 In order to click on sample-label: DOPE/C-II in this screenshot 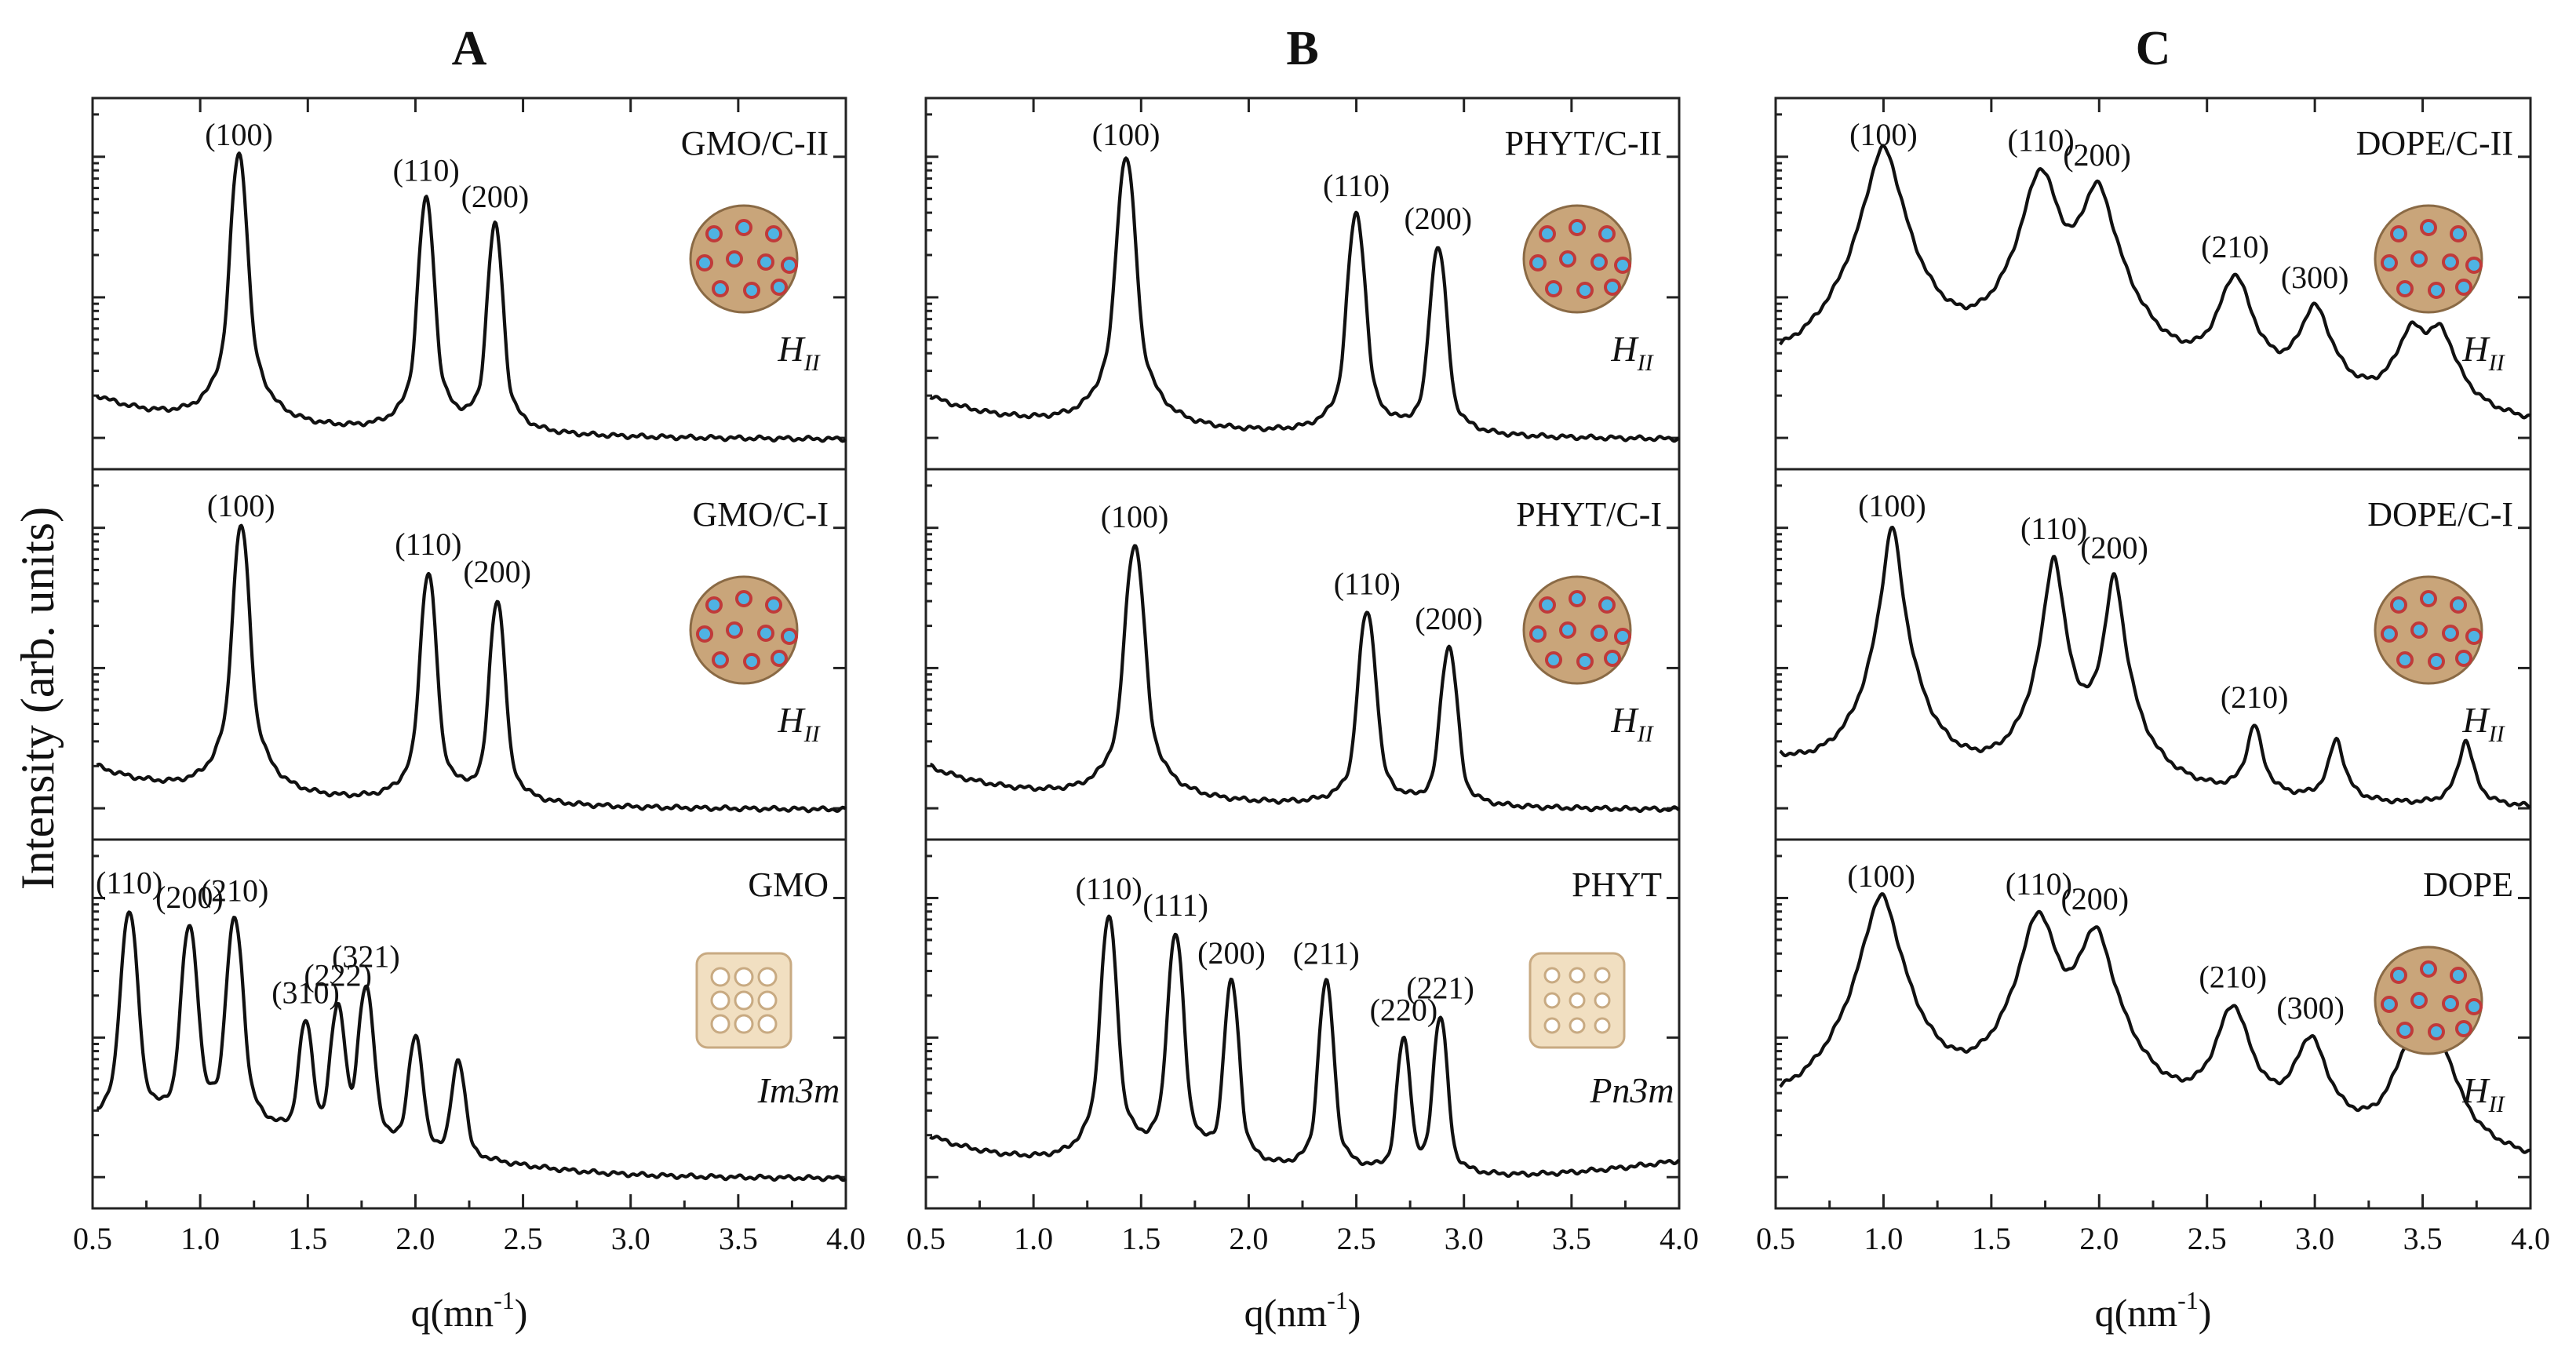, I will do `click(2434, 143)`.